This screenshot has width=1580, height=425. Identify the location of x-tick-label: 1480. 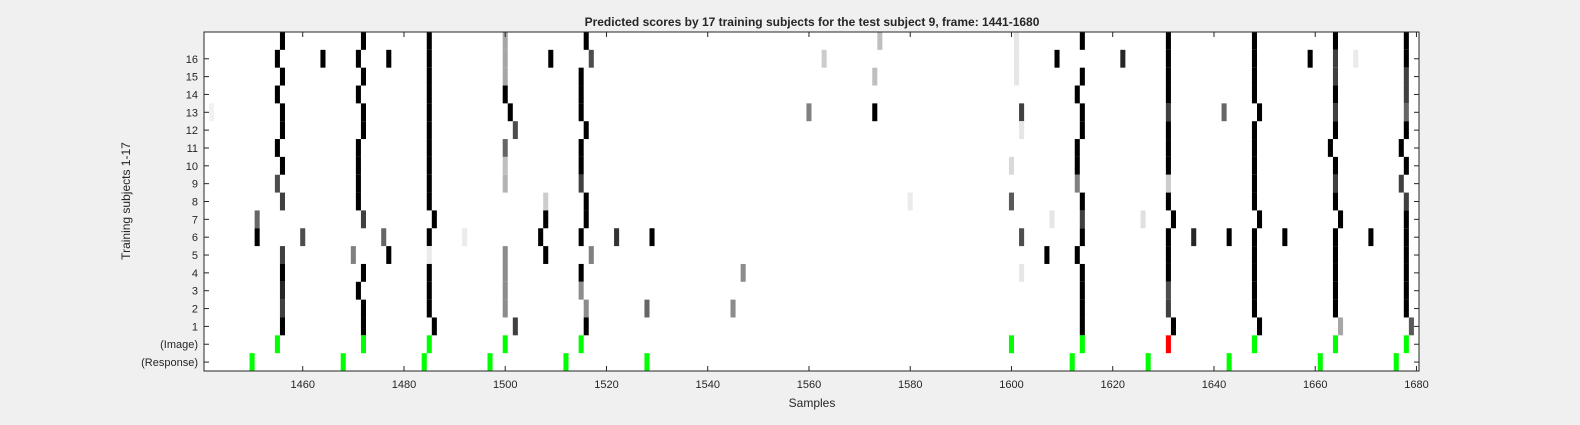
(404, 385).